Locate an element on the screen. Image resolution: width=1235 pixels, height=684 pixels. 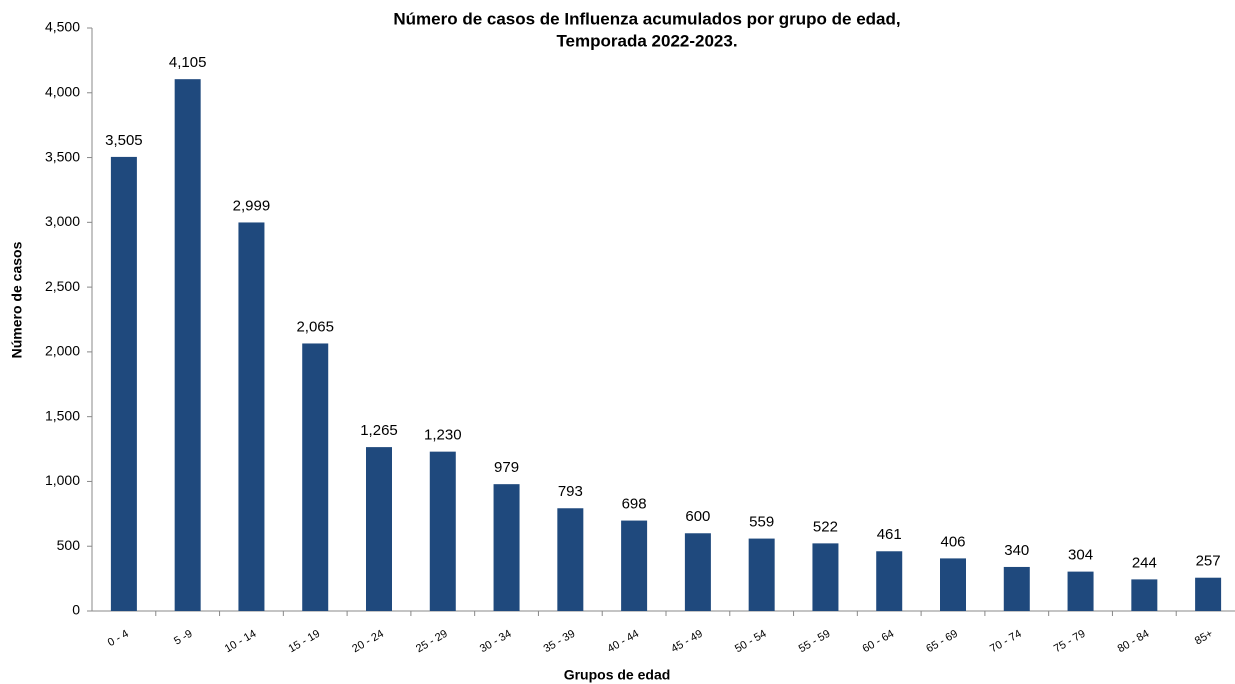
value-label: 340 is located at coordinates (1016, 550).